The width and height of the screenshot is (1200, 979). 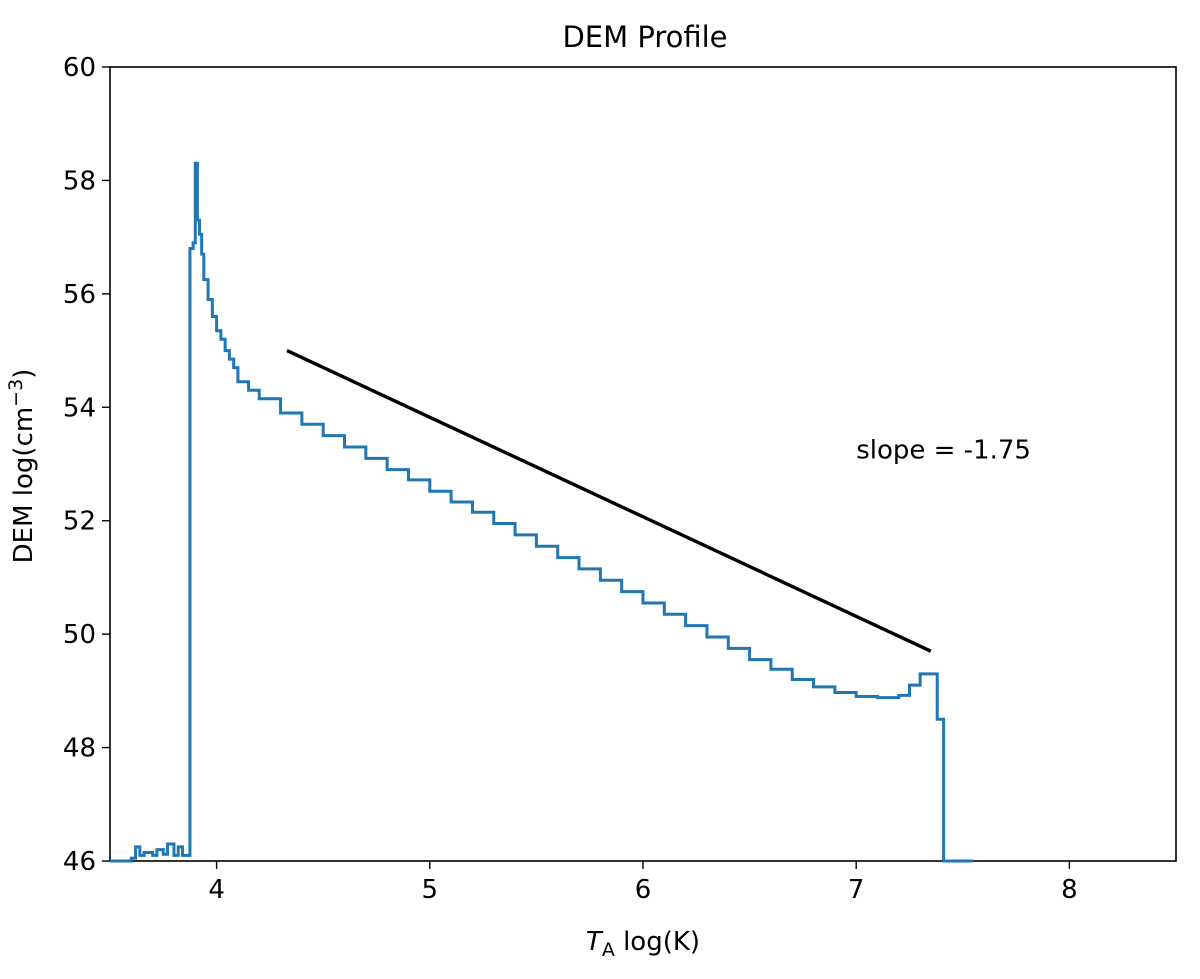 I want to click on y-tick-label: 48, so click(x=79, y=749).